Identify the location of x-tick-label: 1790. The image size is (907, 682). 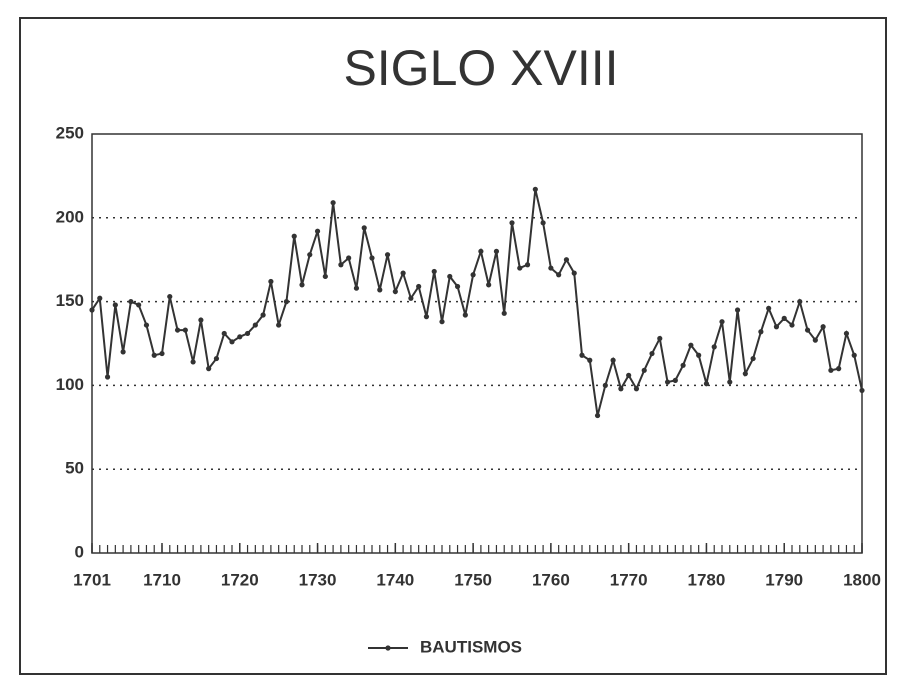
(784, 579).